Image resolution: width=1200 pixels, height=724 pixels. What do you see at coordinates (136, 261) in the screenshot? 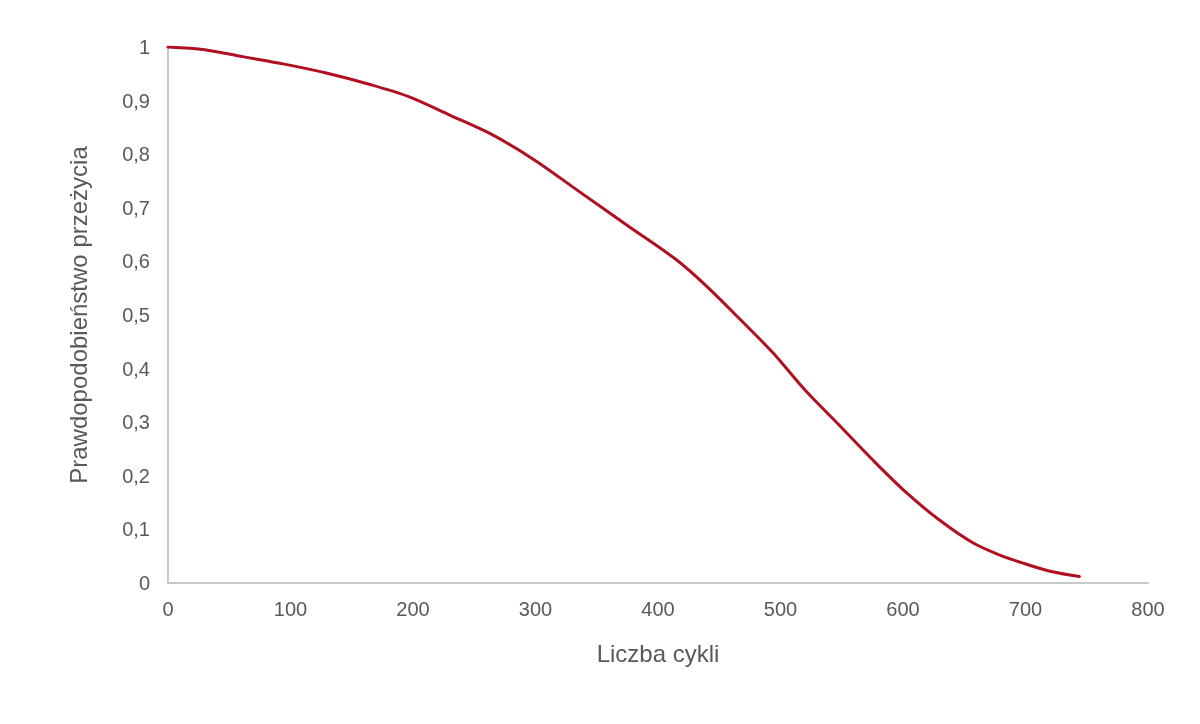
I see `y-tick-label: 0,6` at bounding box center [136, 261].